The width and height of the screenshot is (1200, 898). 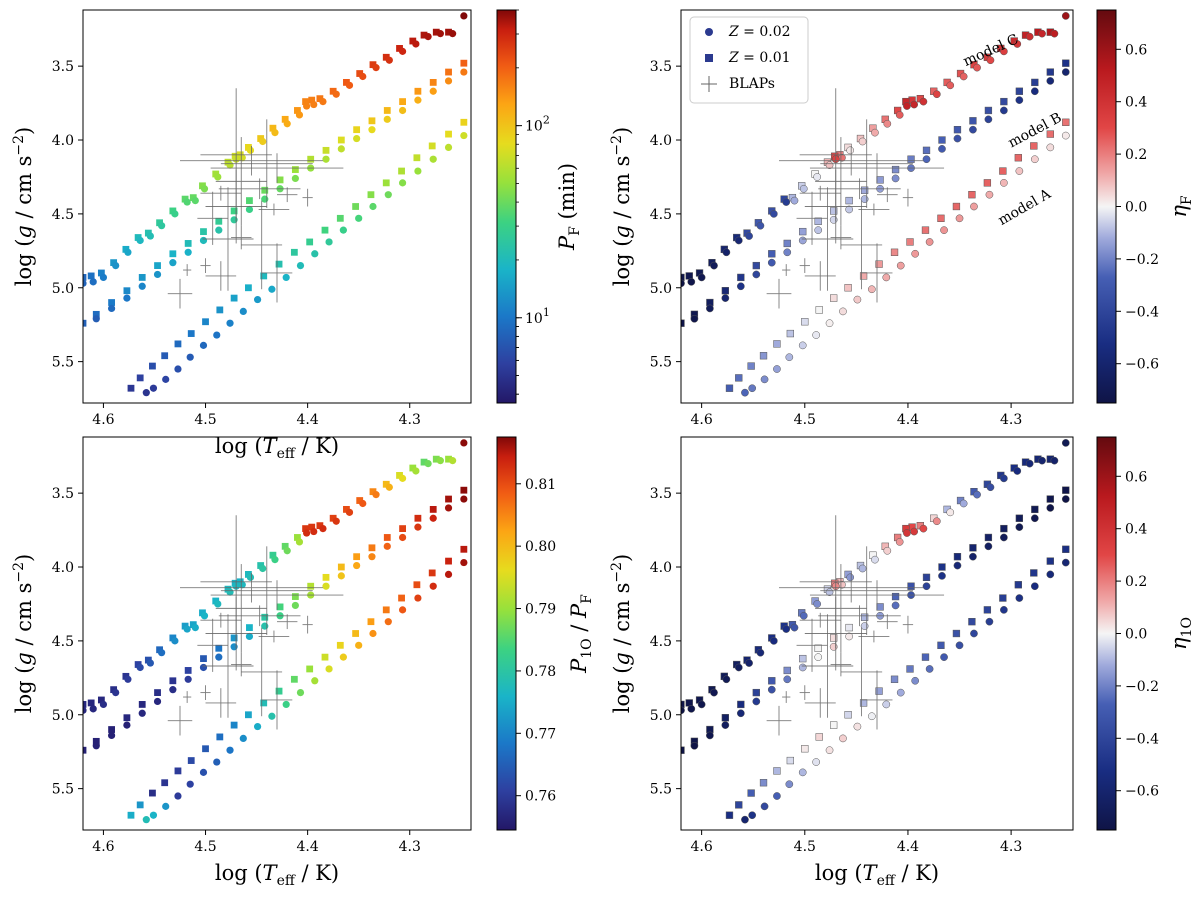 What do you see at coordinates (63, 494) in the screenshot?
I see `y-tick-label: 3.5` at bounding box center [63, 494].